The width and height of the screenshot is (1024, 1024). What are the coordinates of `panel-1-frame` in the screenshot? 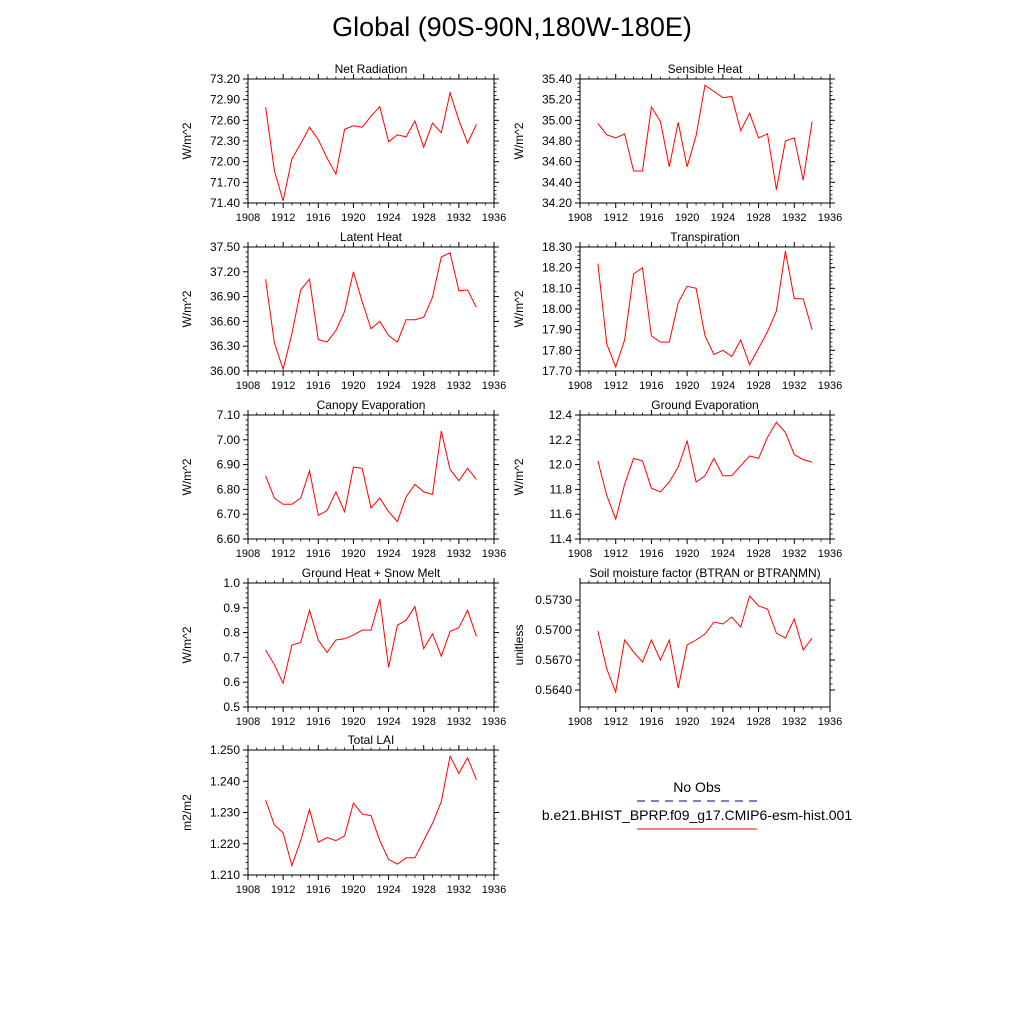 It's located at (371, 141).